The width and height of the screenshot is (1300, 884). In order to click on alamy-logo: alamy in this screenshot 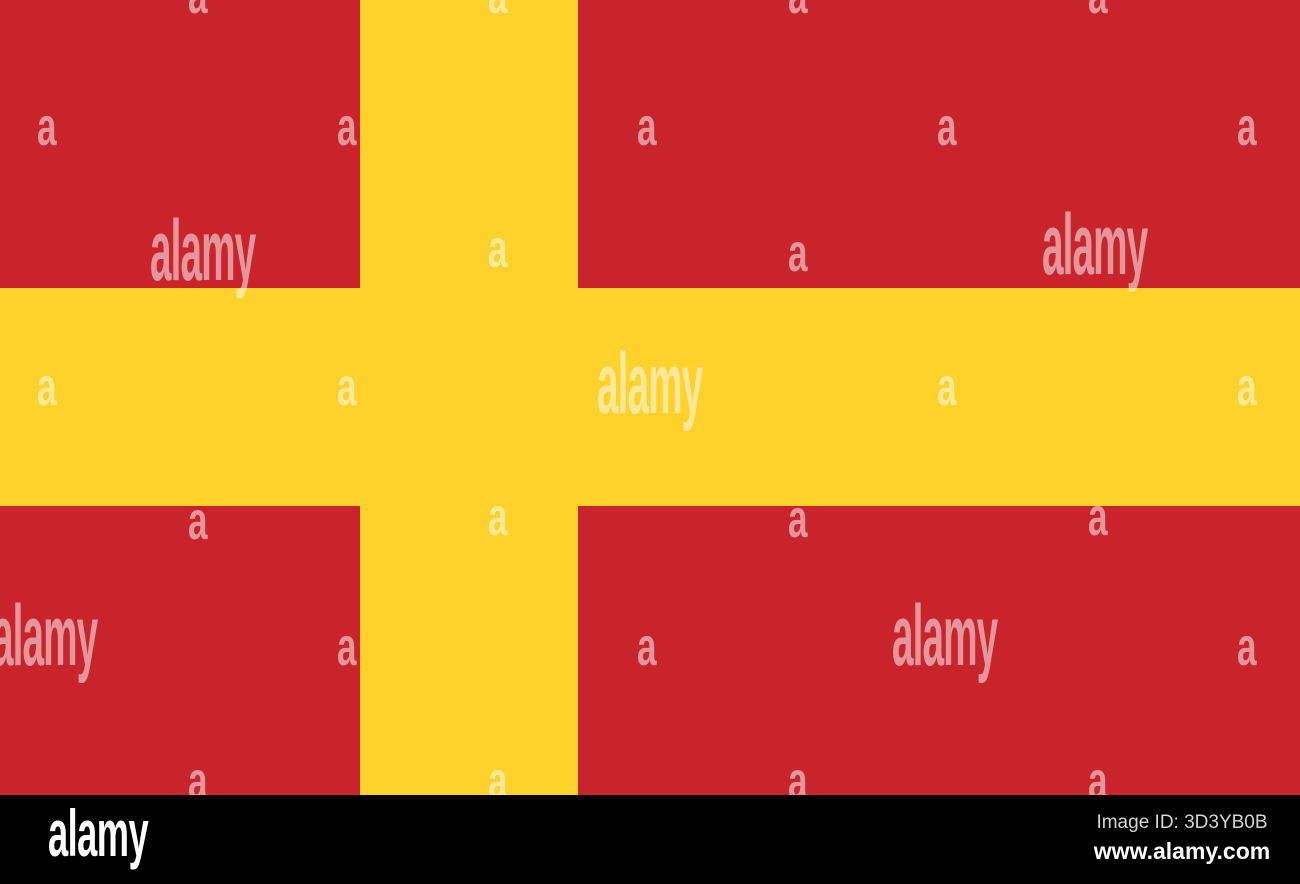, I will do `click(98, 833)`.